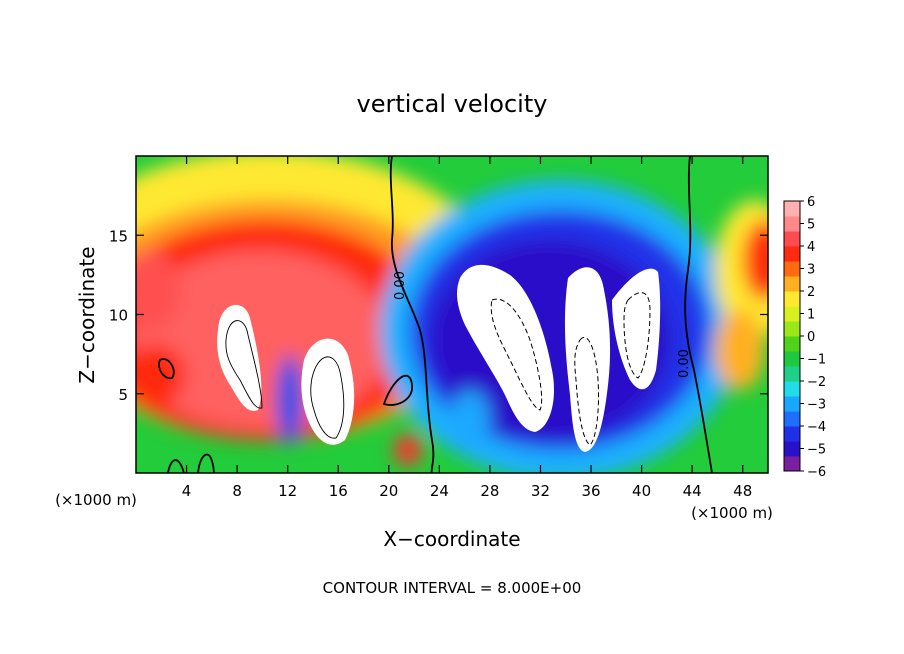 The height and width of the screenshot is (654, 904). I want to click on inner-contours, so click(285, 379).